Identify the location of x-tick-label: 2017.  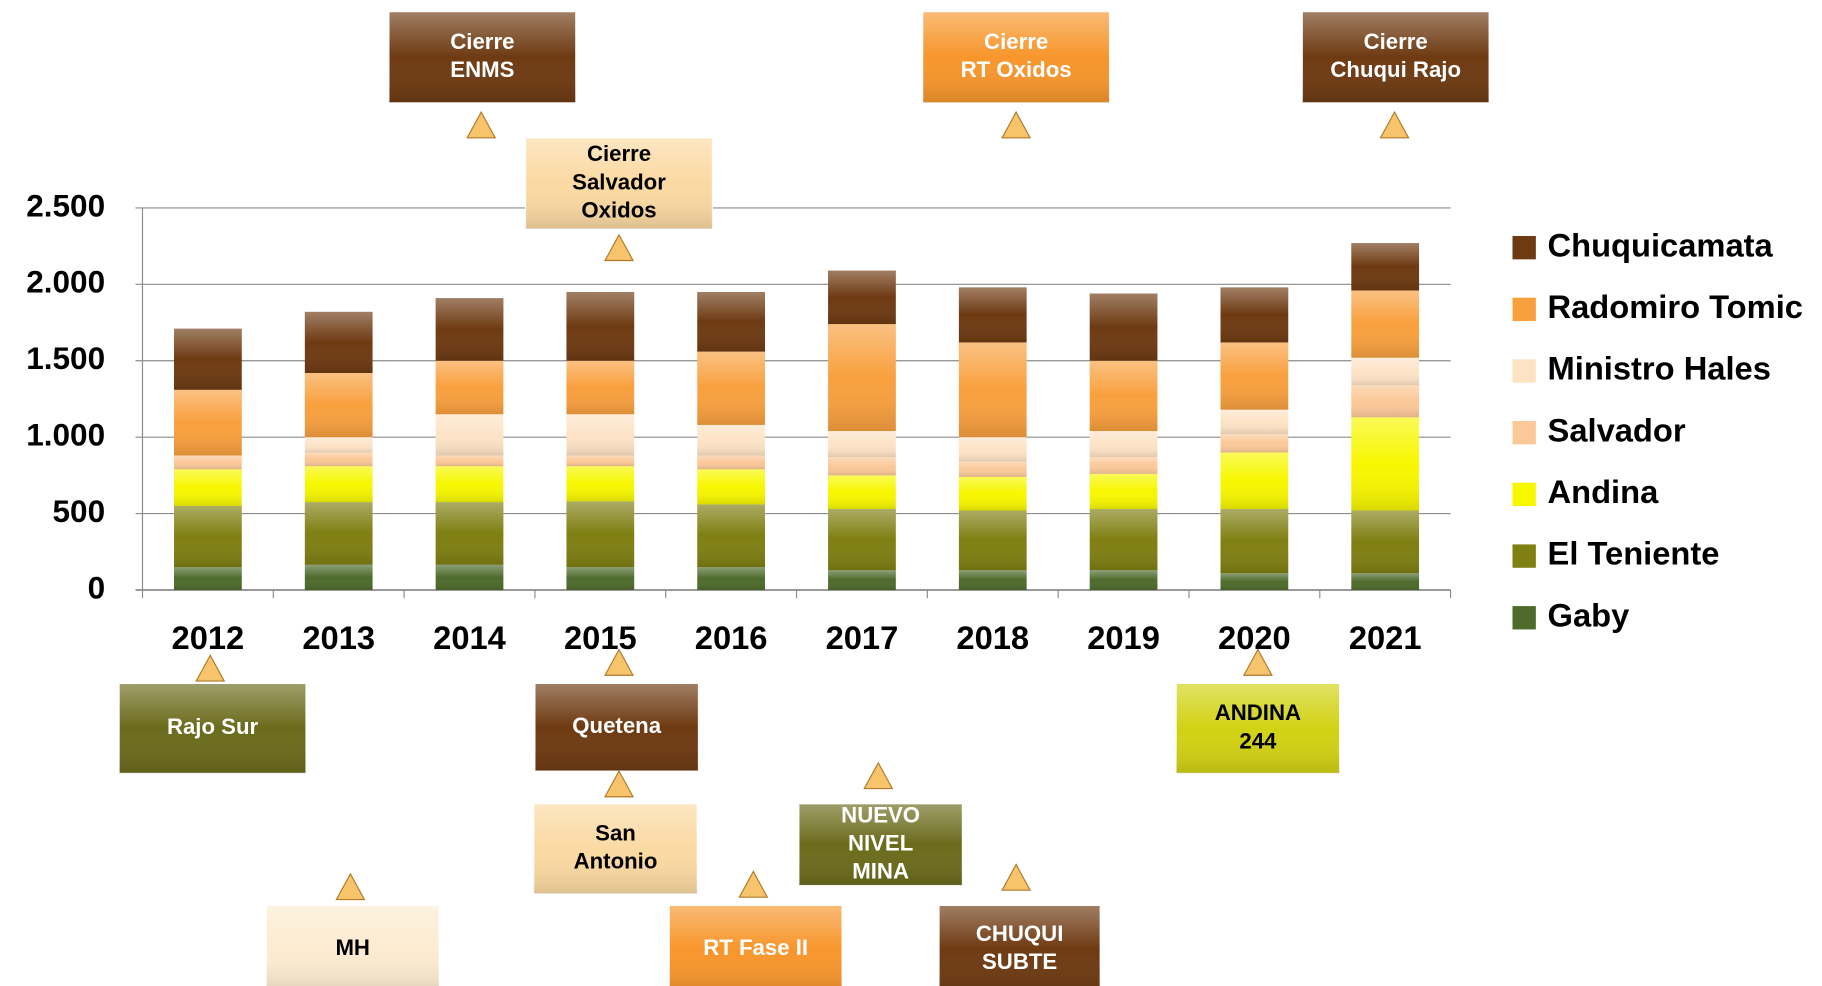
(862, 637).